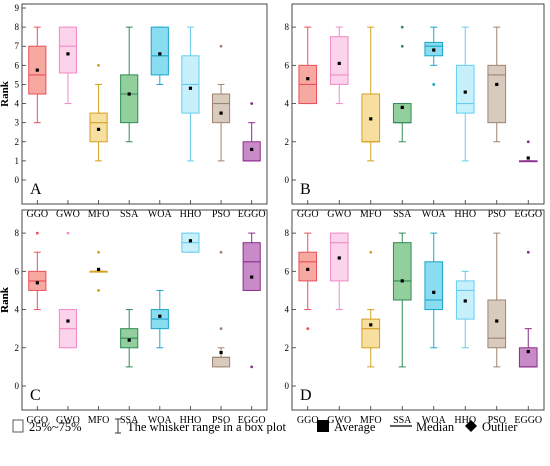  Describe the element at coordinates (500, 427) in the screenshot. I see `legend-outlier-label: Outlier` at that location.